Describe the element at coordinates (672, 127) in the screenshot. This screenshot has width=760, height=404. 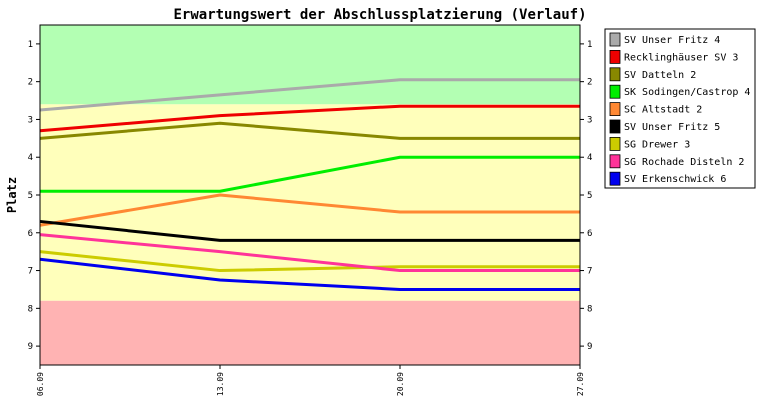
I see `legend-label: SV Unser Fritz 5` at that location.